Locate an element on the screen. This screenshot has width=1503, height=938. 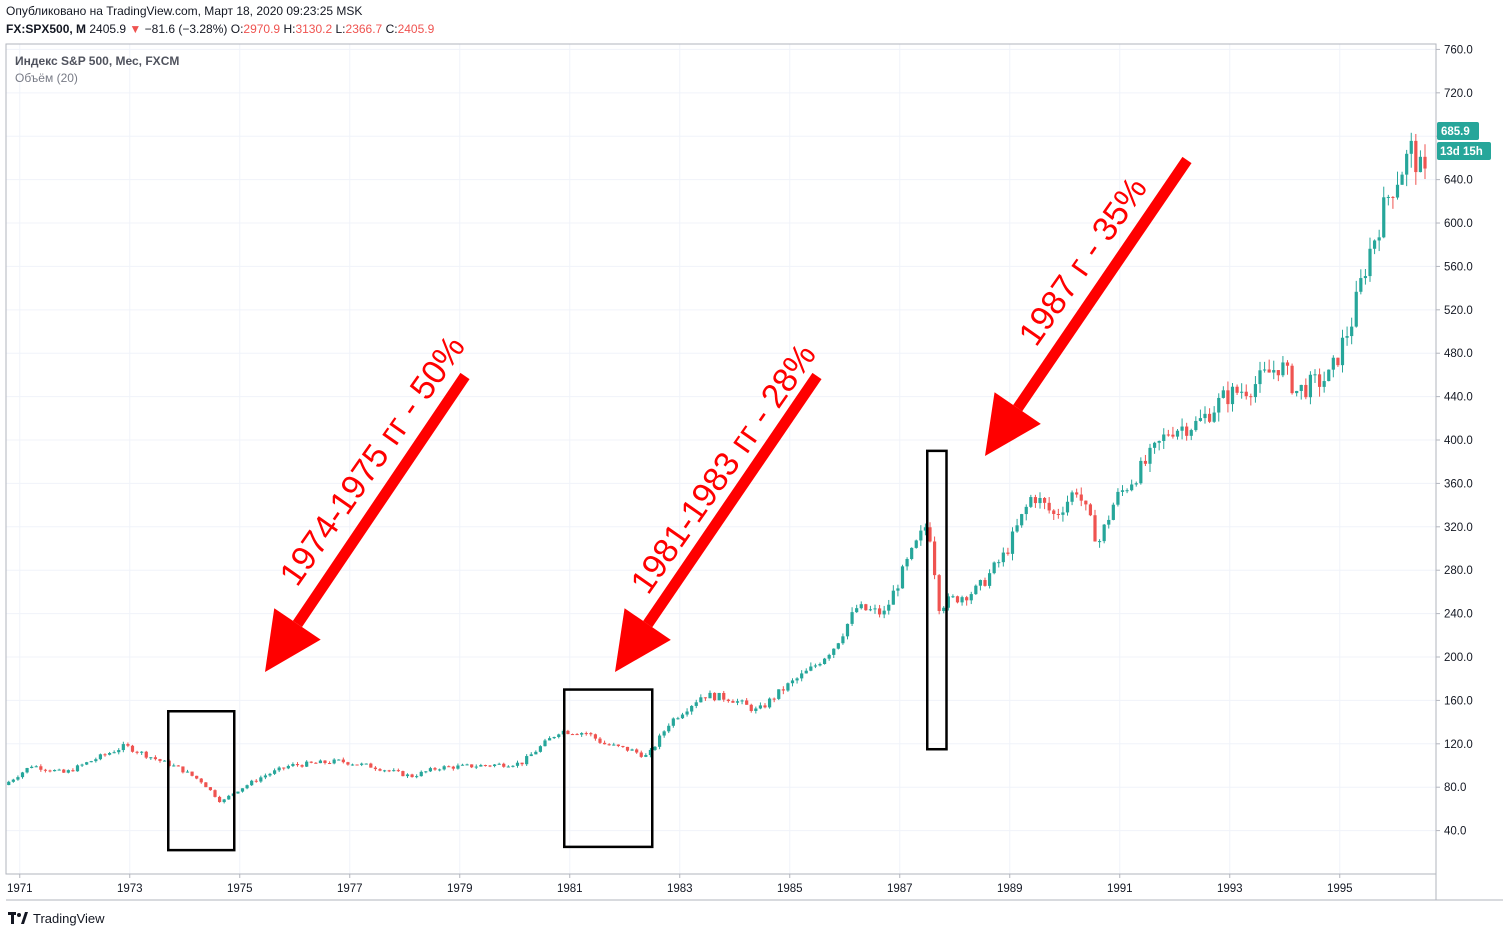
y-tick-label: 280.0 is located at coordinates (1458, 571).